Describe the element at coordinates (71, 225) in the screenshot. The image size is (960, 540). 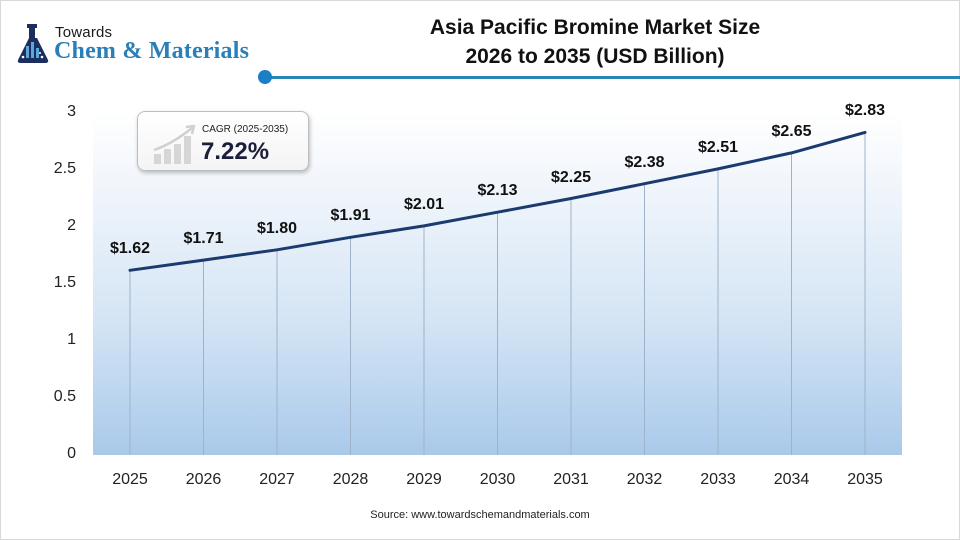
I see `y-tick-label: 2` at that location.